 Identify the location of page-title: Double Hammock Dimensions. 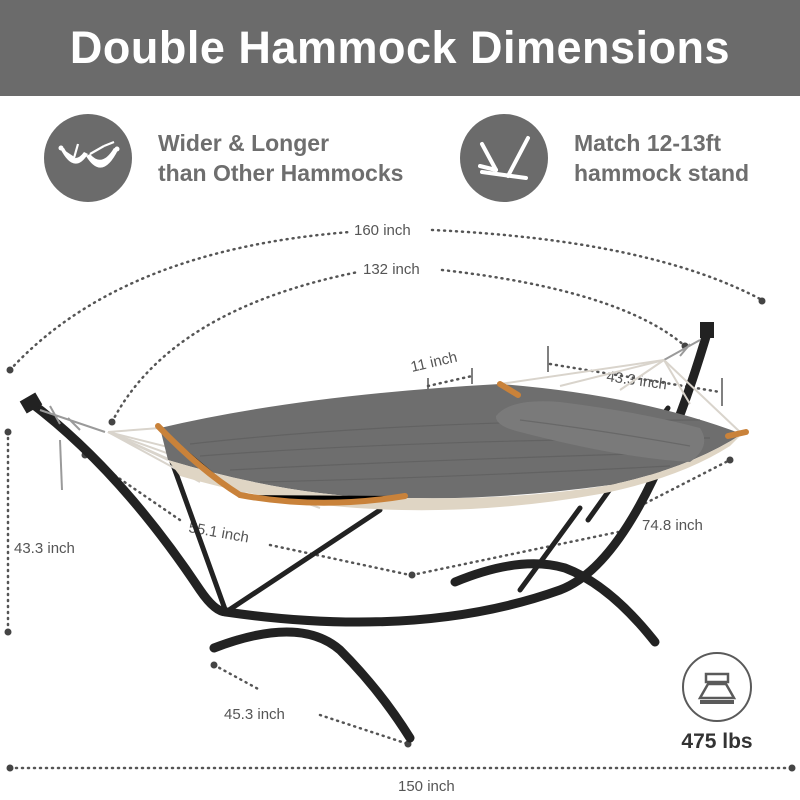
(400, 47).